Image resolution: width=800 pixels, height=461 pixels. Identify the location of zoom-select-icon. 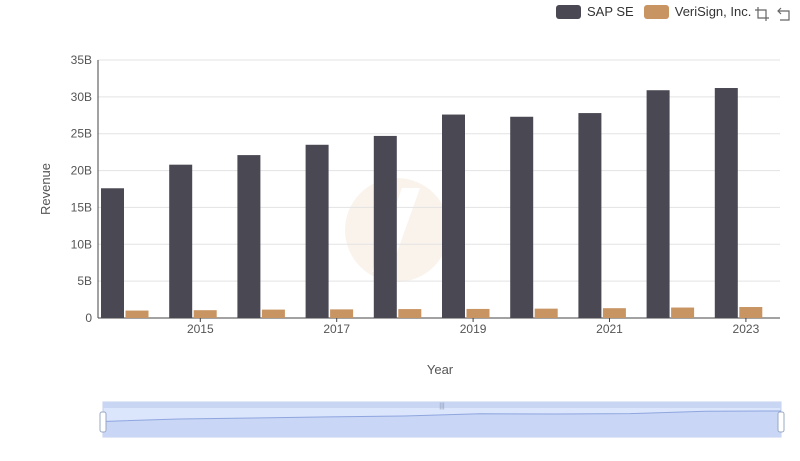
(762, 14).